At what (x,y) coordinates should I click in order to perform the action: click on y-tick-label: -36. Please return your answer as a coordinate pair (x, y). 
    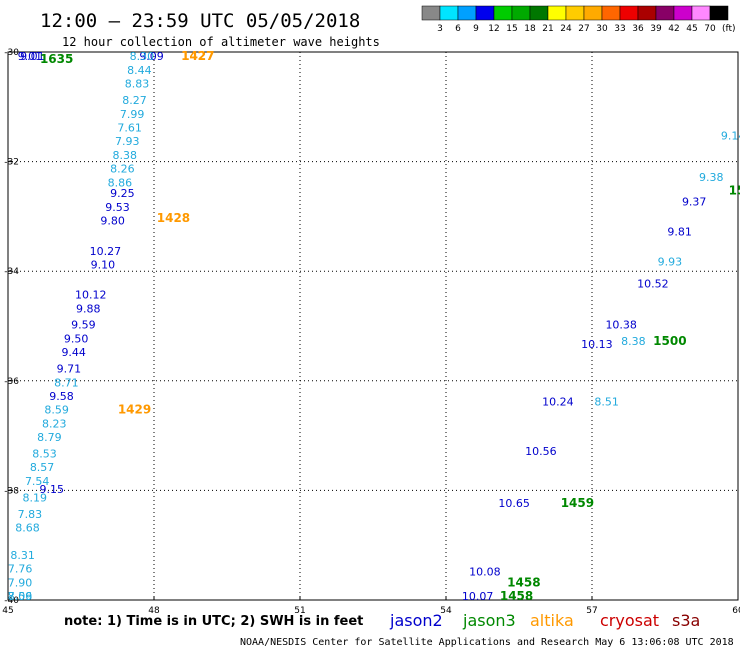
    Looking at the image, I should click on (11, 382).